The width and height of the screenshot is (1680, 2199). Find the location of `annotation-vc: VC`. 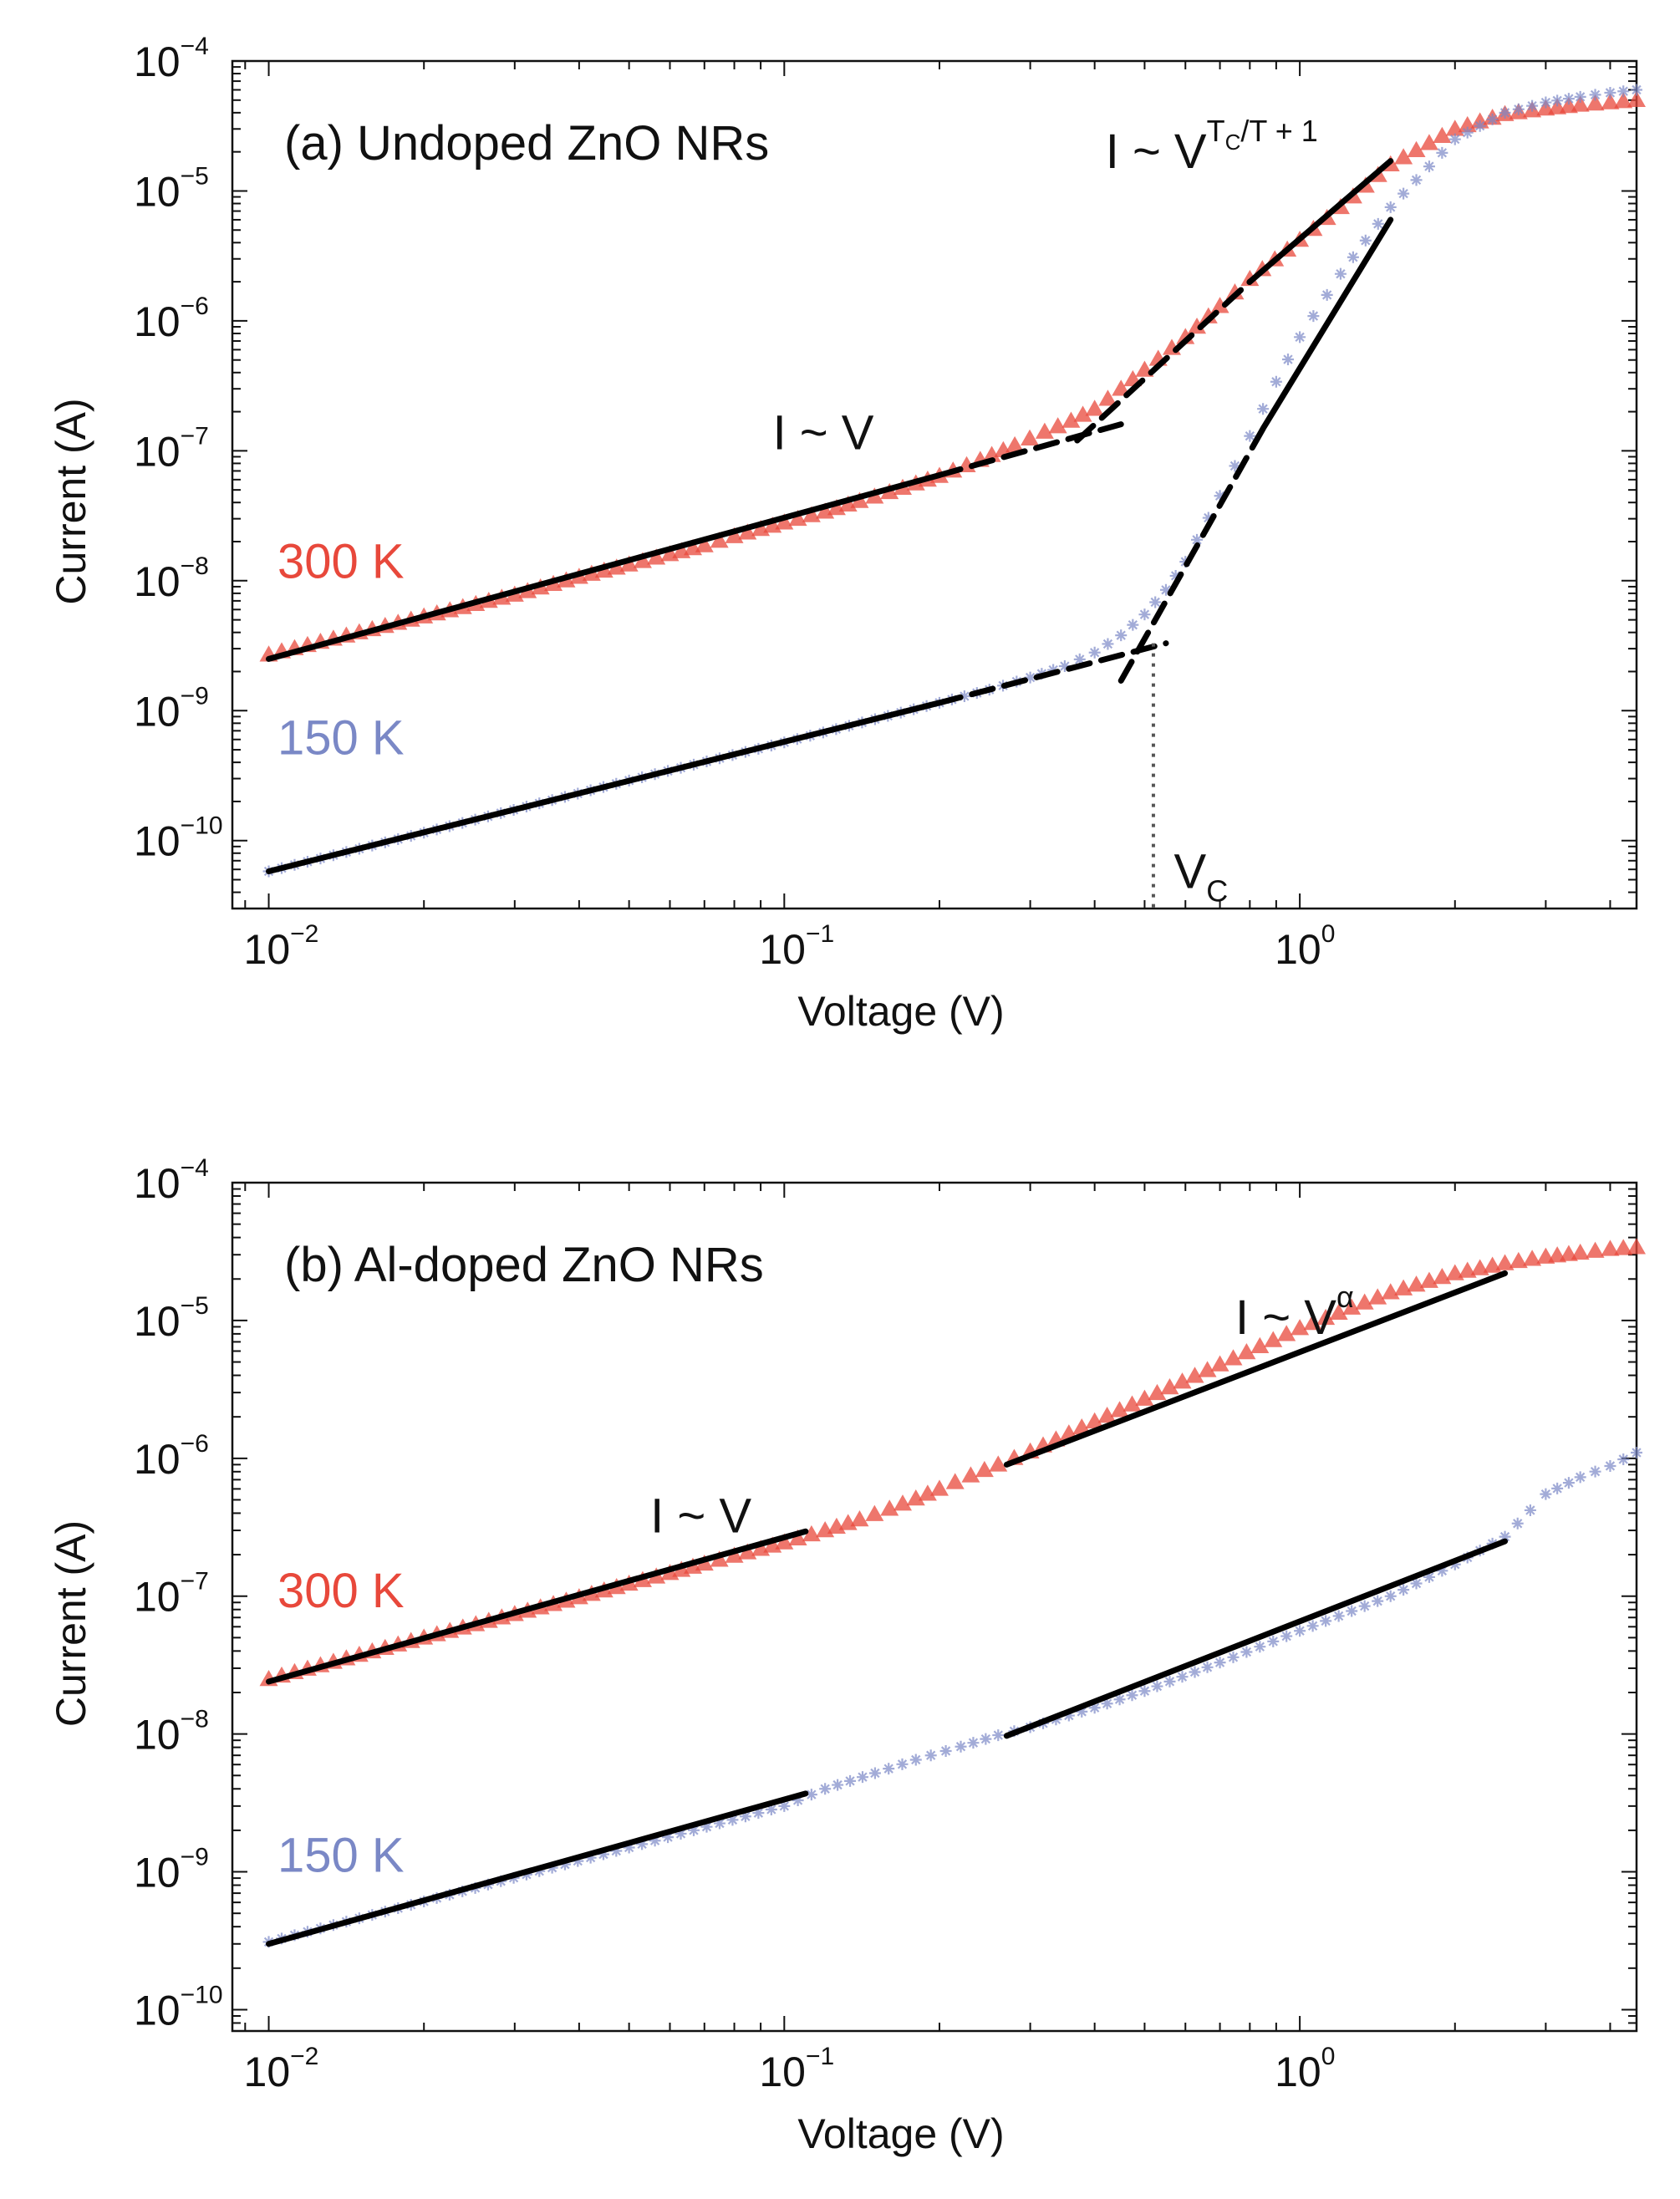

annotation-vc: VC is located at coordinates (1201, 877).